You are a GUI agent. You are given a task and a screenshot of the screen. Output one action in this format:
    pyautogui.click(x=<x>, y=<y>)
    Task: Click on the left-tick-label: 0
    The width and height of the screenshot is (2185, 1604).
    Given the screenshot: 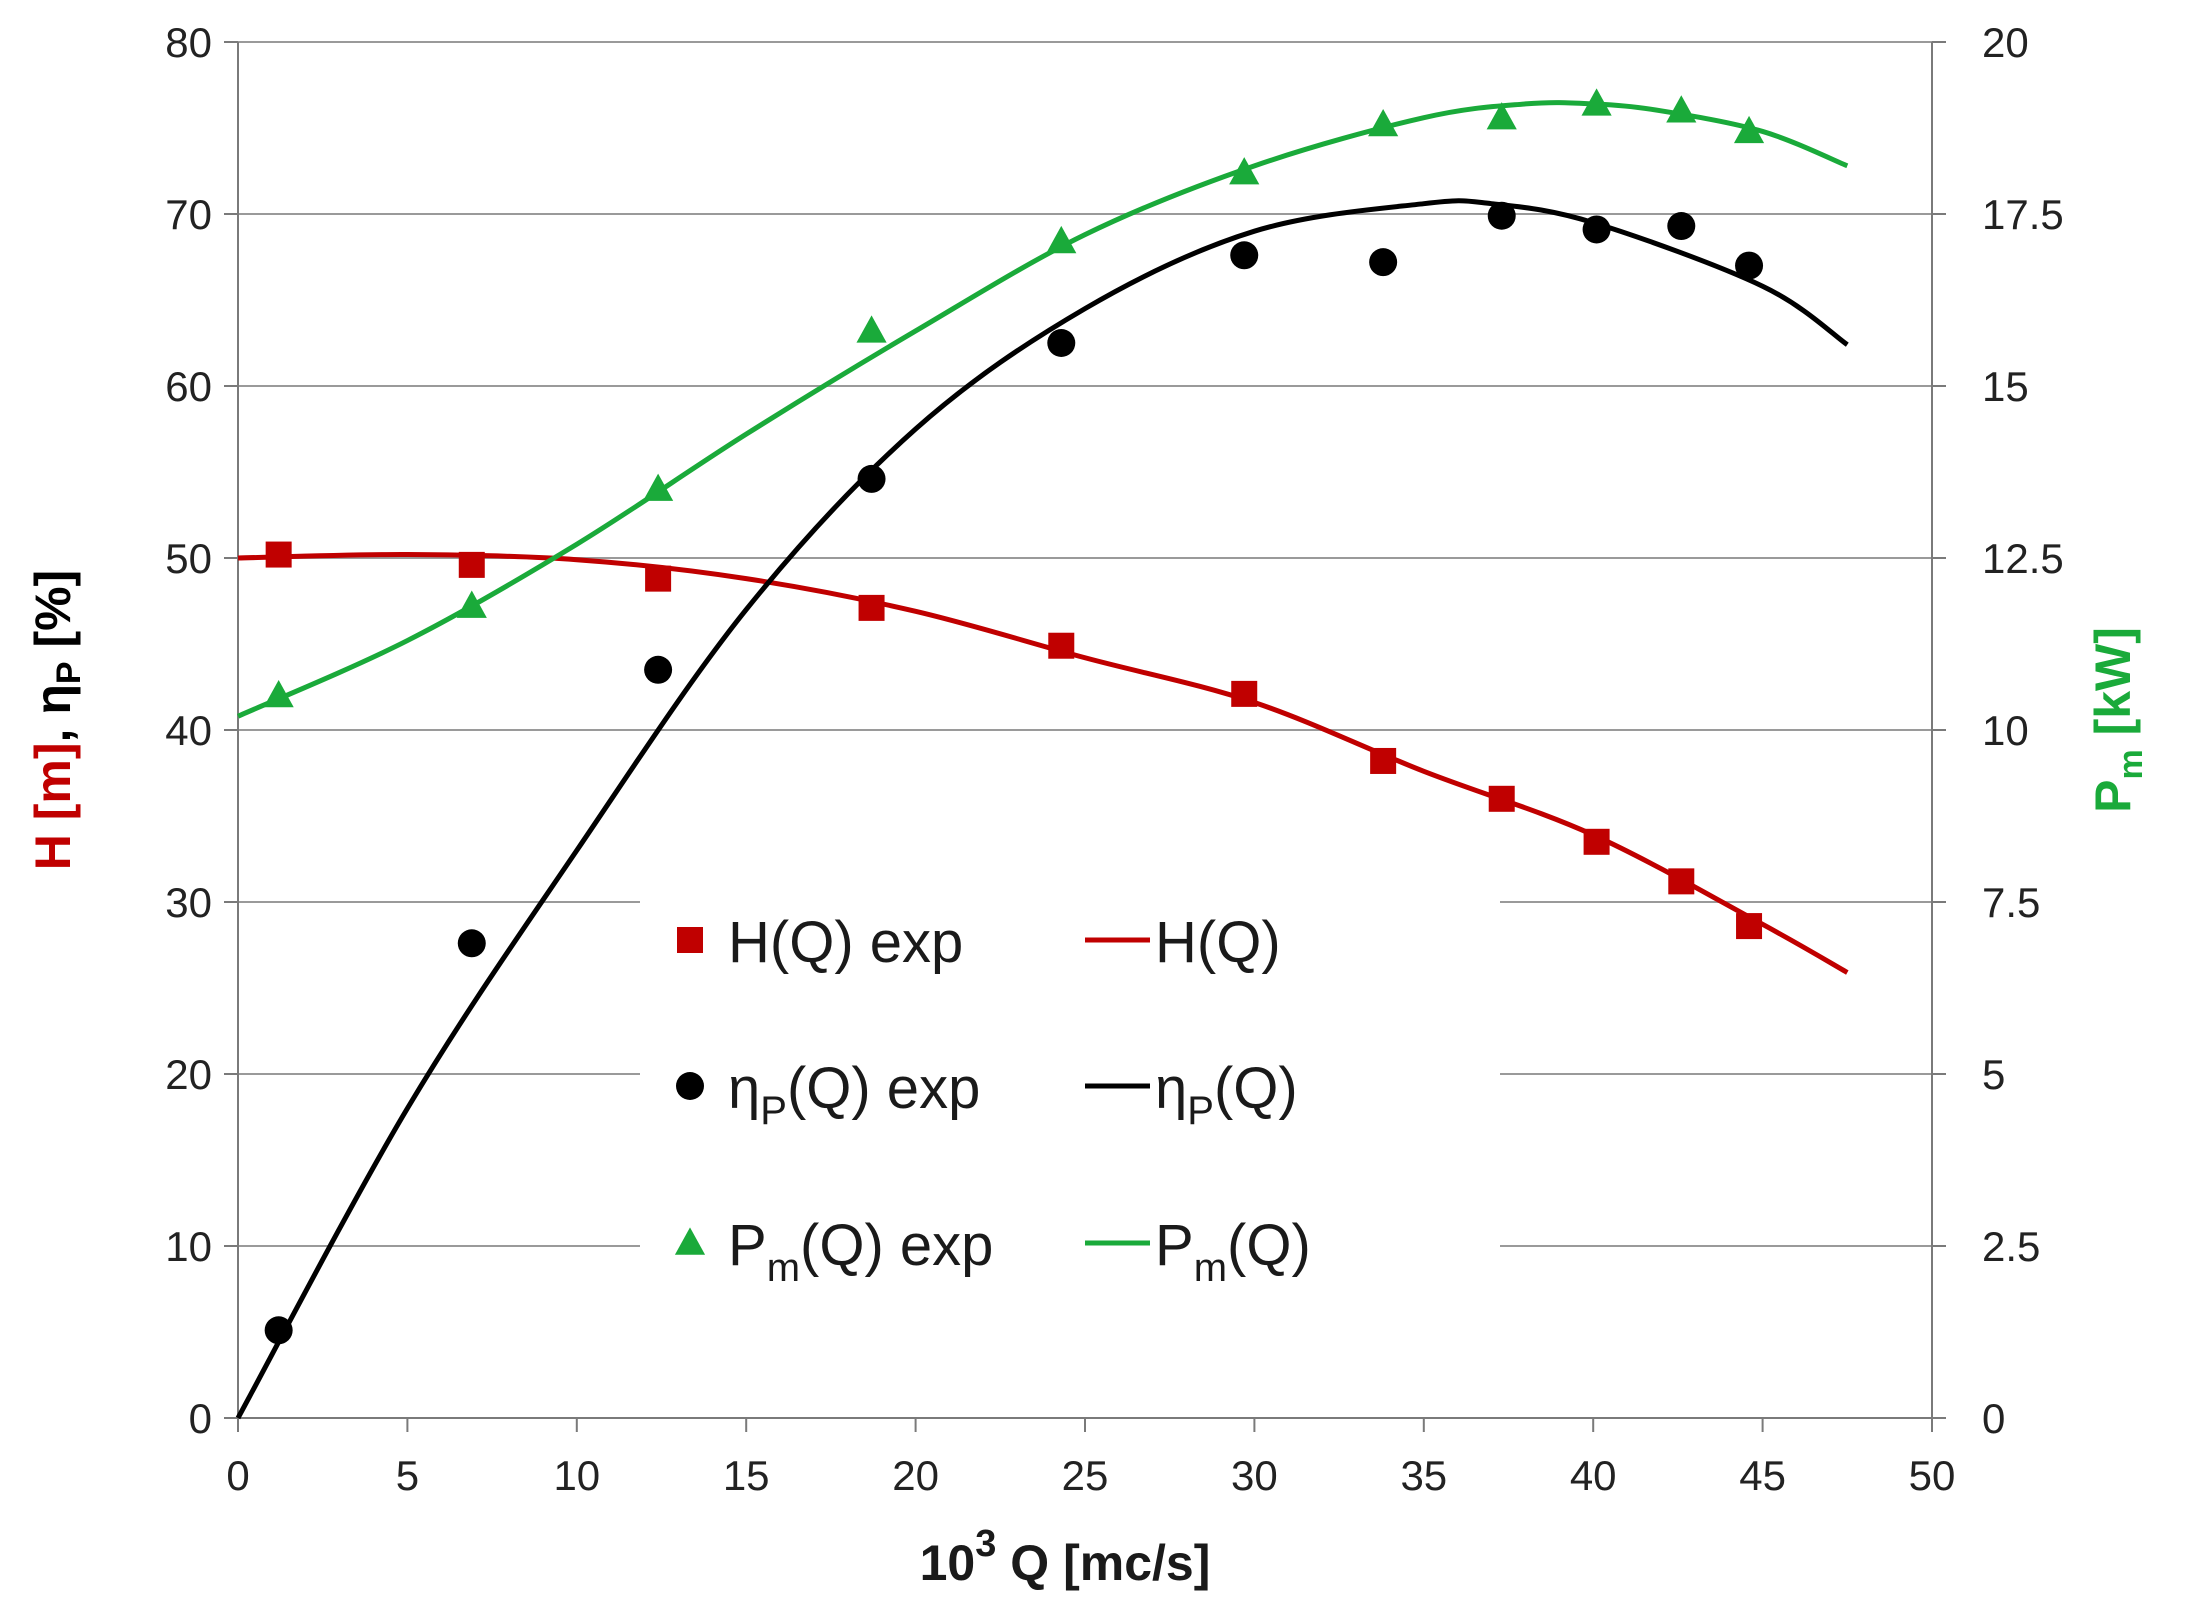 What is the action you would take?
    pyautogui.click(x=200, y=1418)
    